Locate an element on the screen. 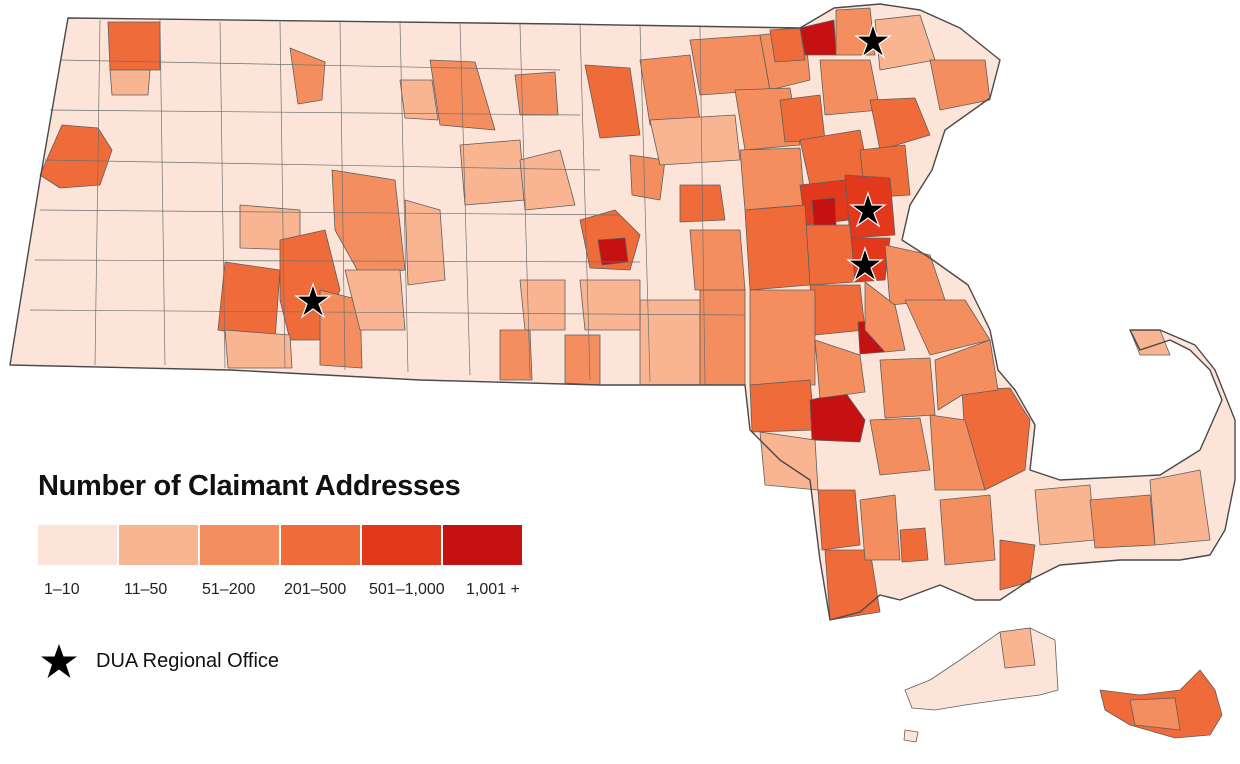 The height and width of the screenshot is (764, 1240). office-star-brockton is located at coordinates (865, 264).